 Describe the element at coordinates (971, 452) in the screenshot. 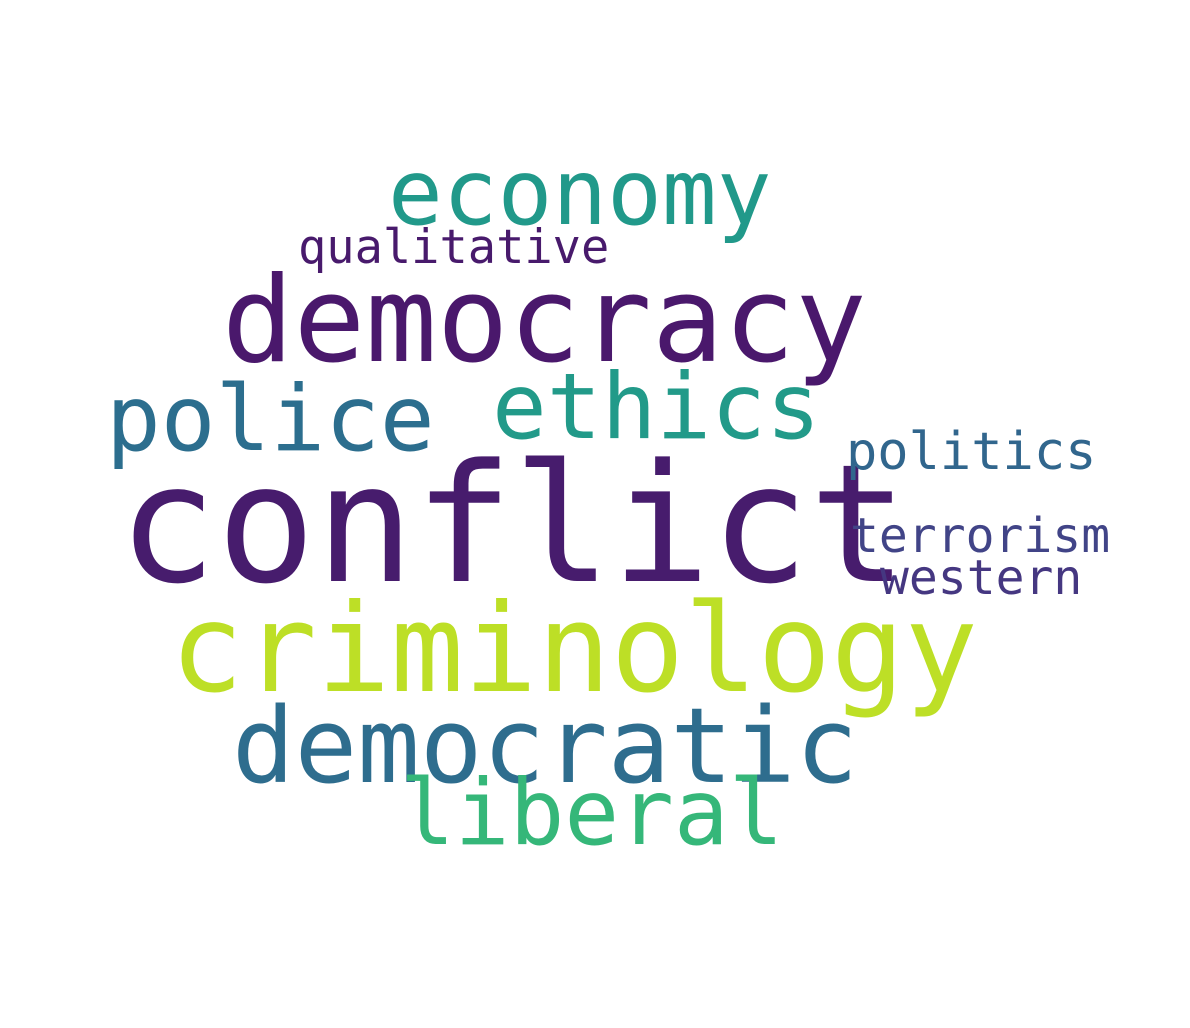

I see `word-politics: politics` at that location.